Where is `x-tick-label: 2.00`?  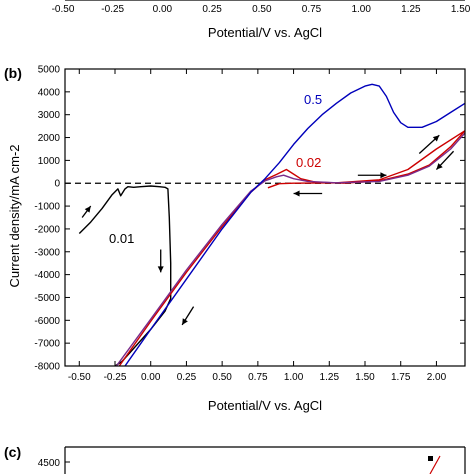
x-tick-label: 2.00 is located at coordinates (437, 377).